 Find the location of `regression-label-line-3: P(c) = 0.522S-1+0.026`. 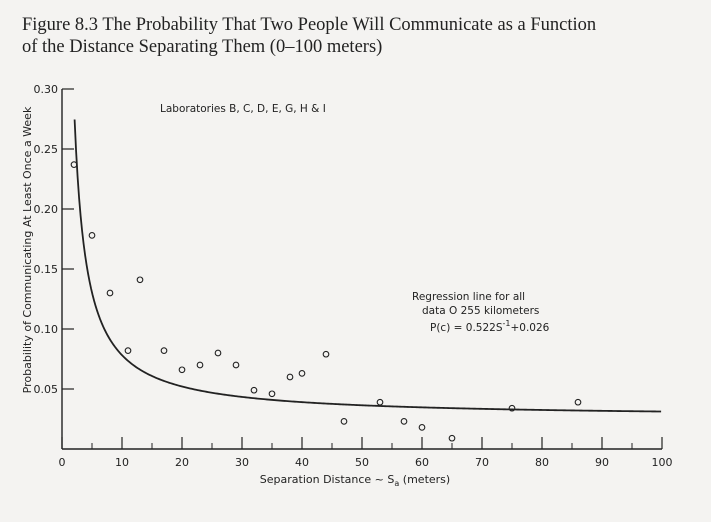

regression-label-line-3: P(c) = 0.522S-1+0.026 is located at coordinates (490, 326).